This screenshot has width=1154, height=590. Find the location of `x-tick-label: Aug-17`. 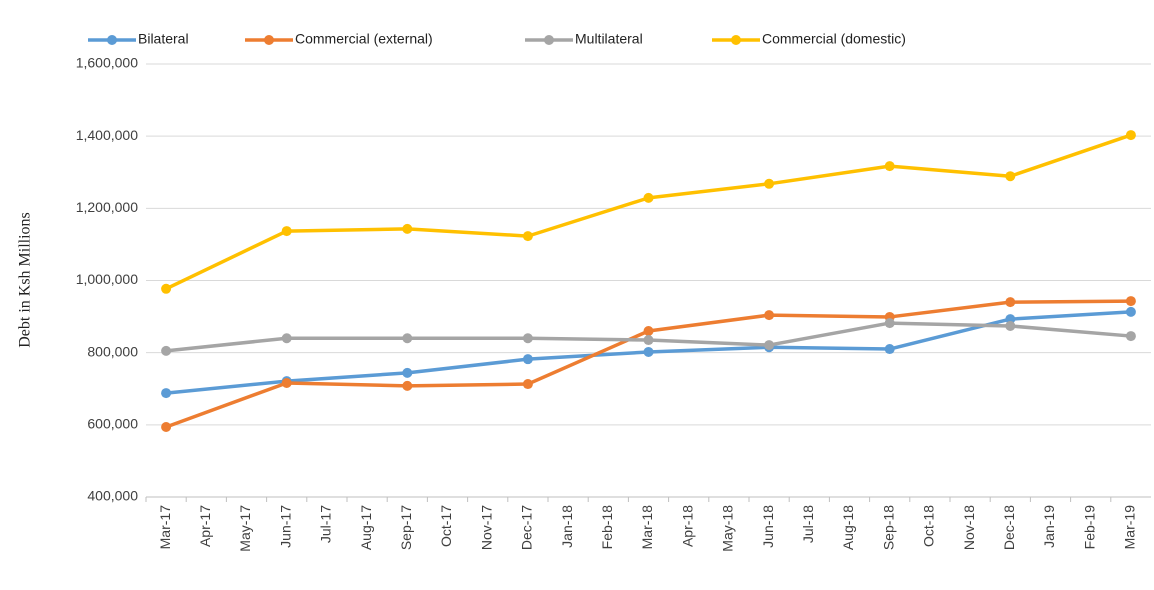

x-tick-label: Aug-17 is located at coordinates (366, 527).